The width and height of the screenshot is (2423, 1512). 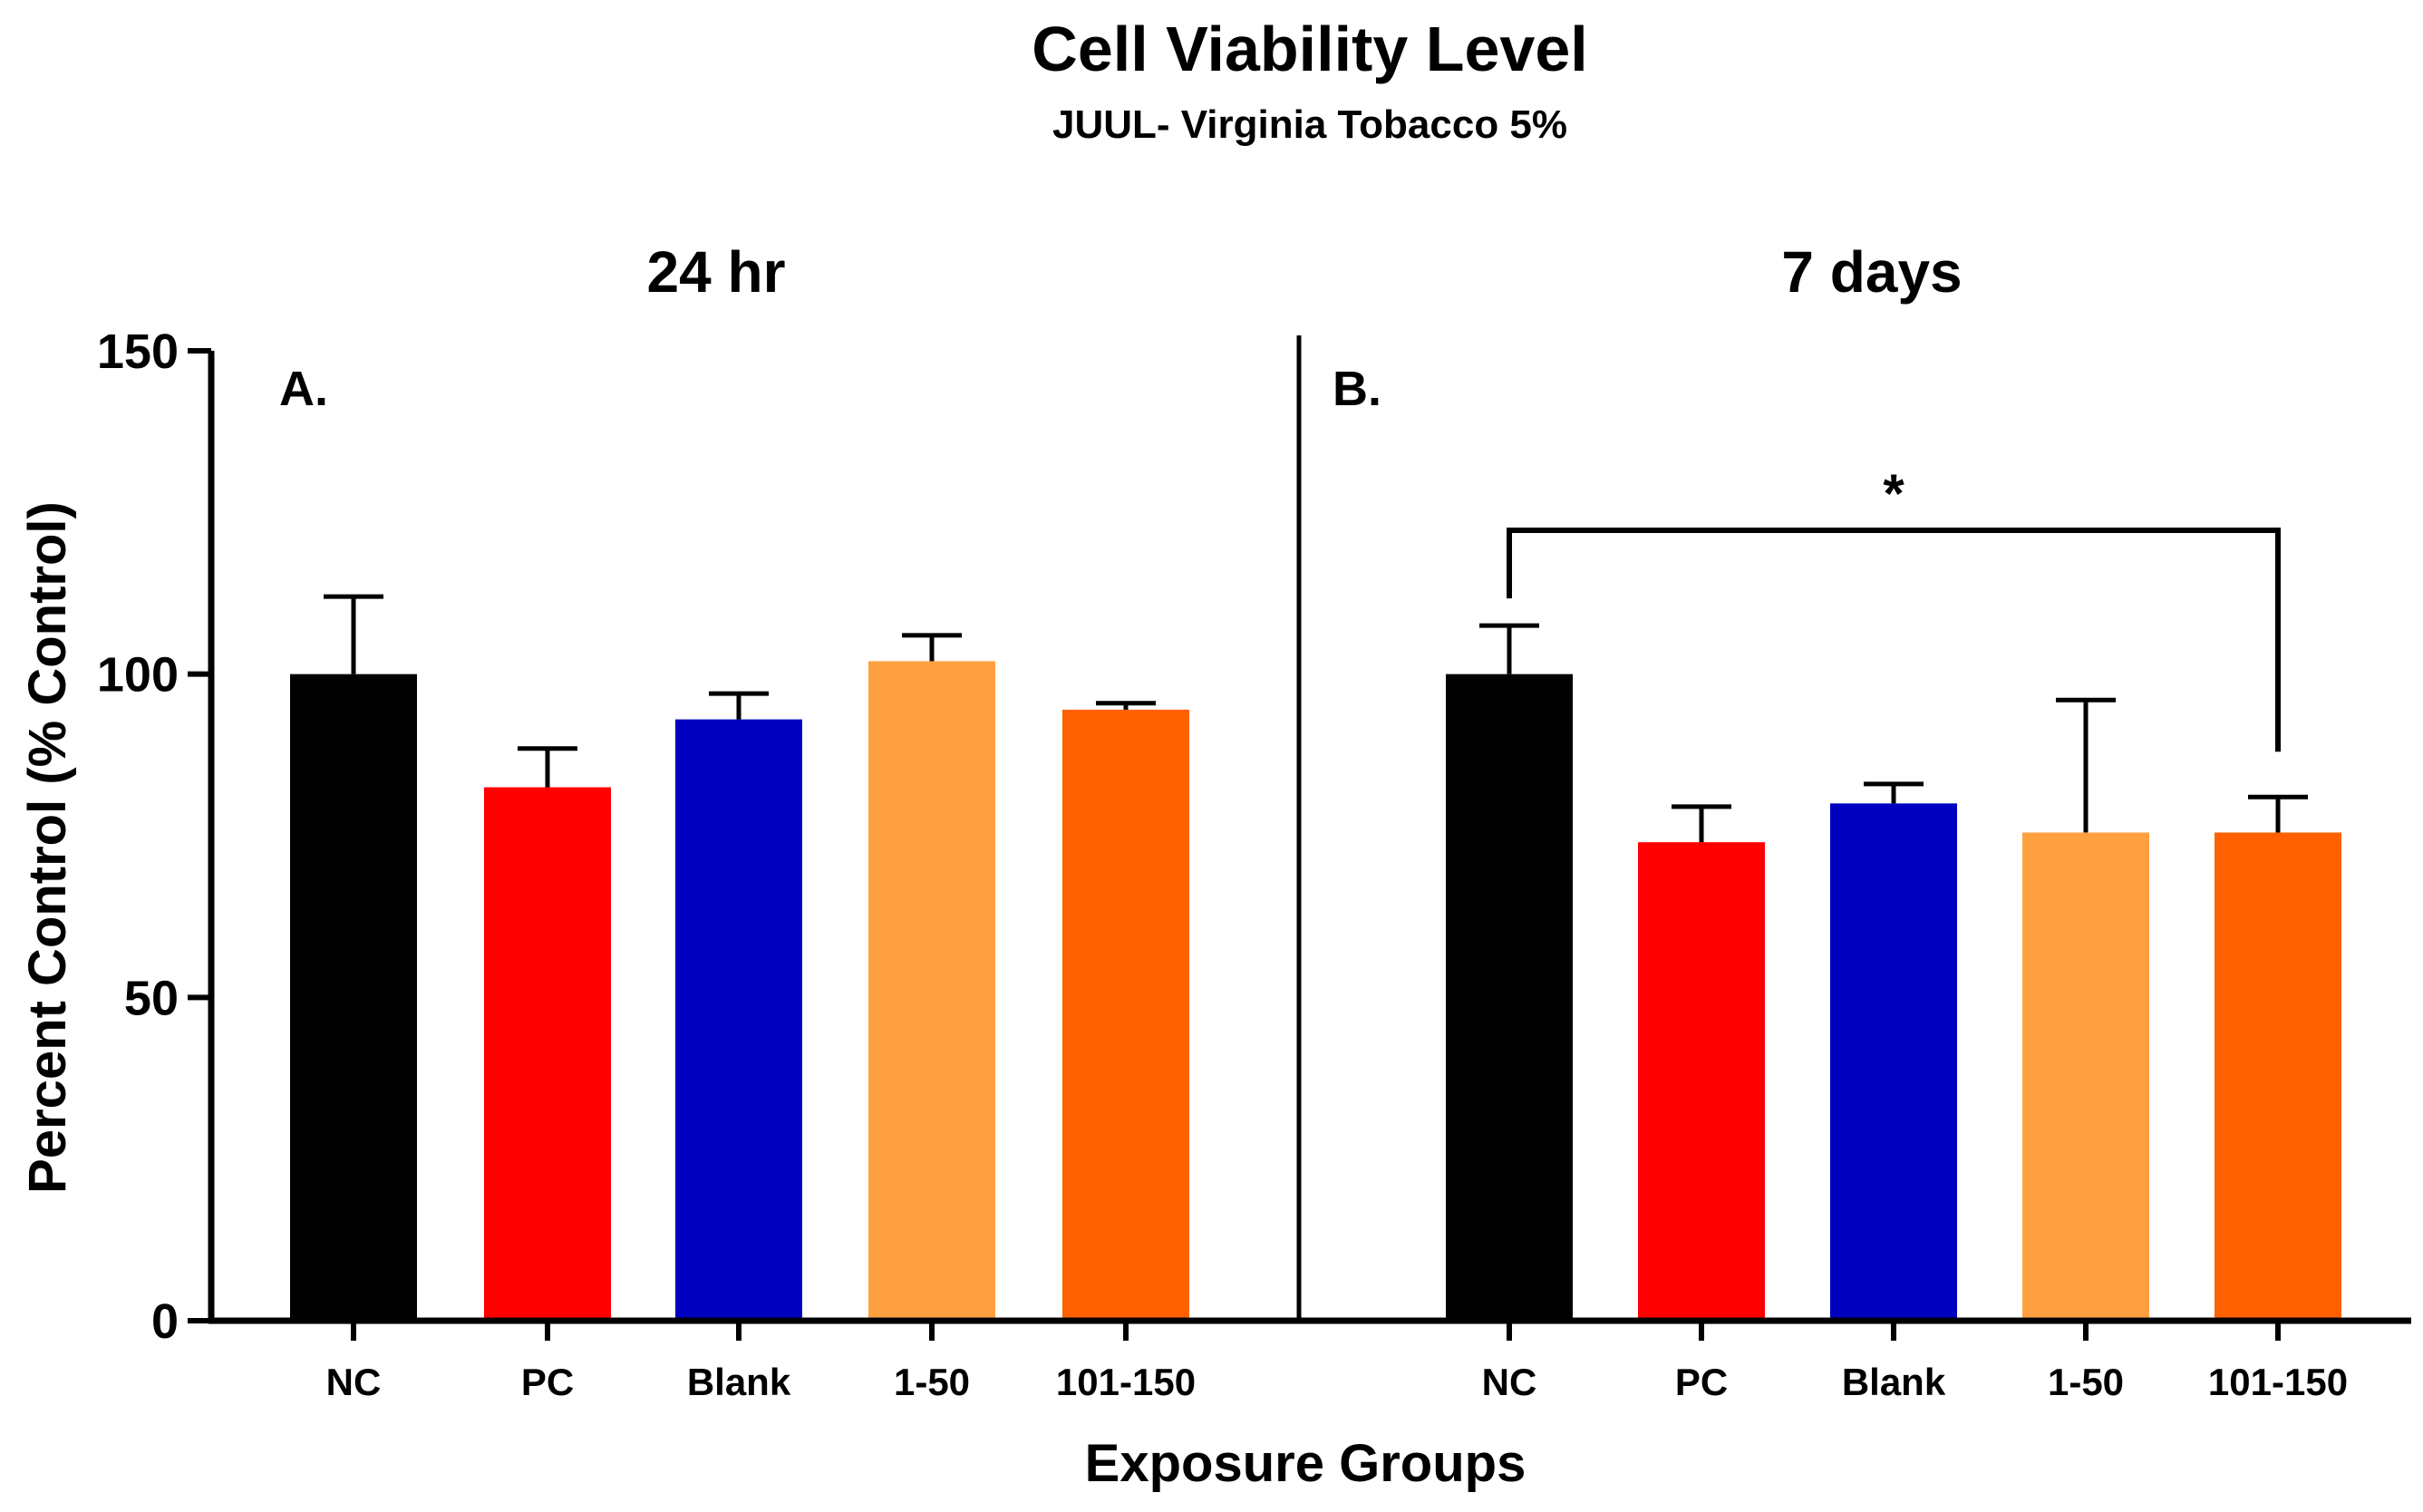 What do you see at coordinates (1509, 998) in the screenshot?
I see `bar-7-days-nc` at bounding box center [1509, 998].